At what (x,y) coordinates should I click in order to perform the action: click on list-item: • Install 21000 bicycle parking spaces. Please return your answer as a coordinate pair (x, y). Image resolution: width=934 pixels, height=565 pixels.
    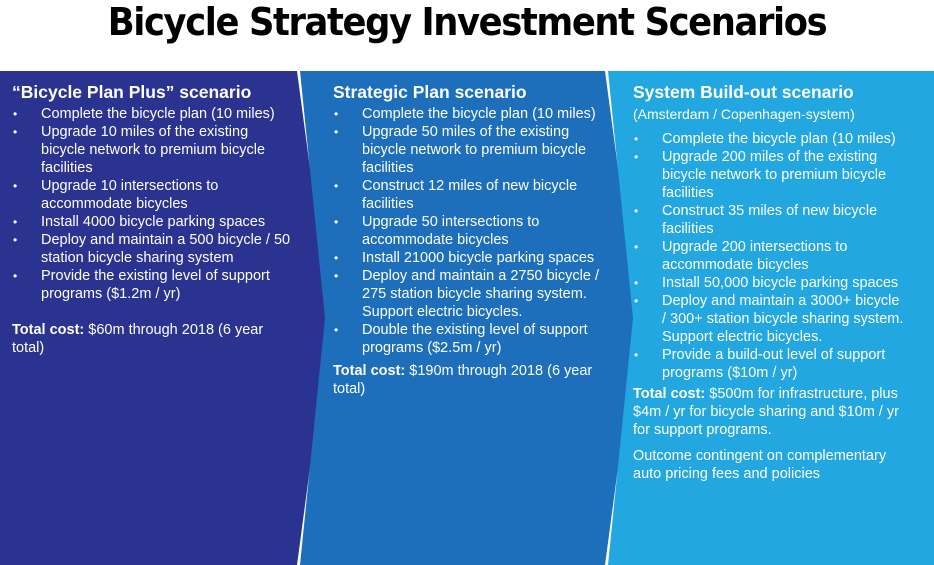
    Looking at the image, I should click on (464, 258).